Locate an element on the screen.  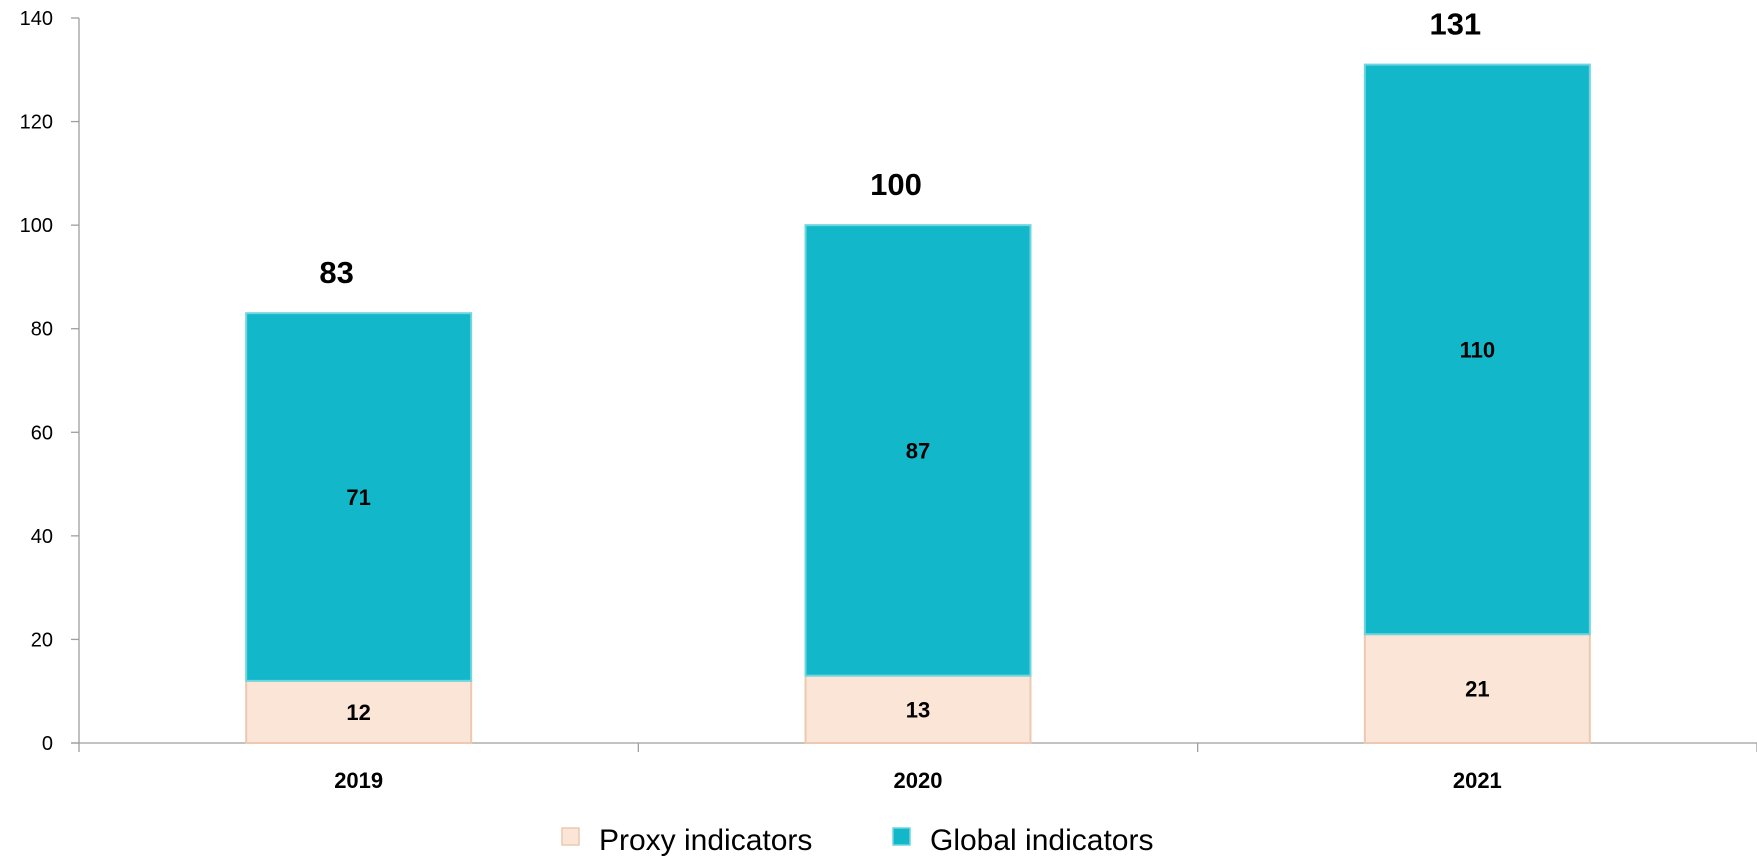
bar-global-indicators-2021 is located at coordinates (1477, 349).